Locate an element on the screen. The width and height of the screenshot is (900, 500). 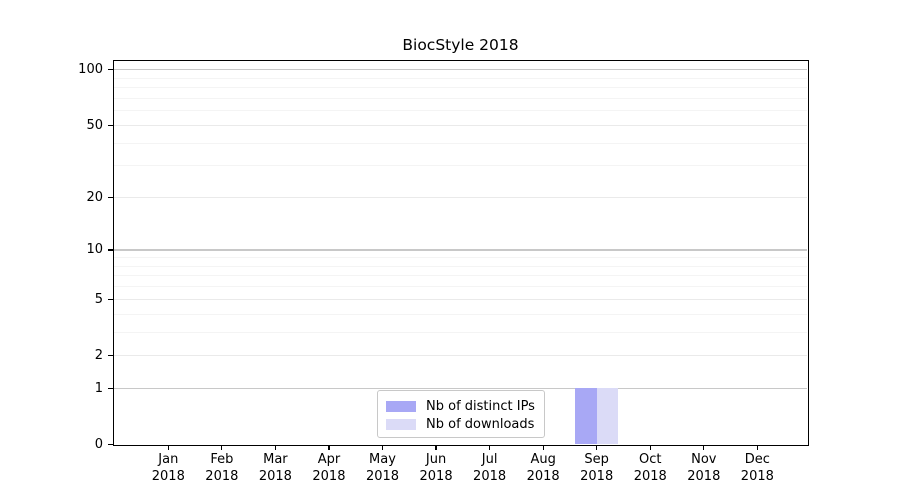
x-tick-label: Aug 2018 is located at coordinates (543, 468).